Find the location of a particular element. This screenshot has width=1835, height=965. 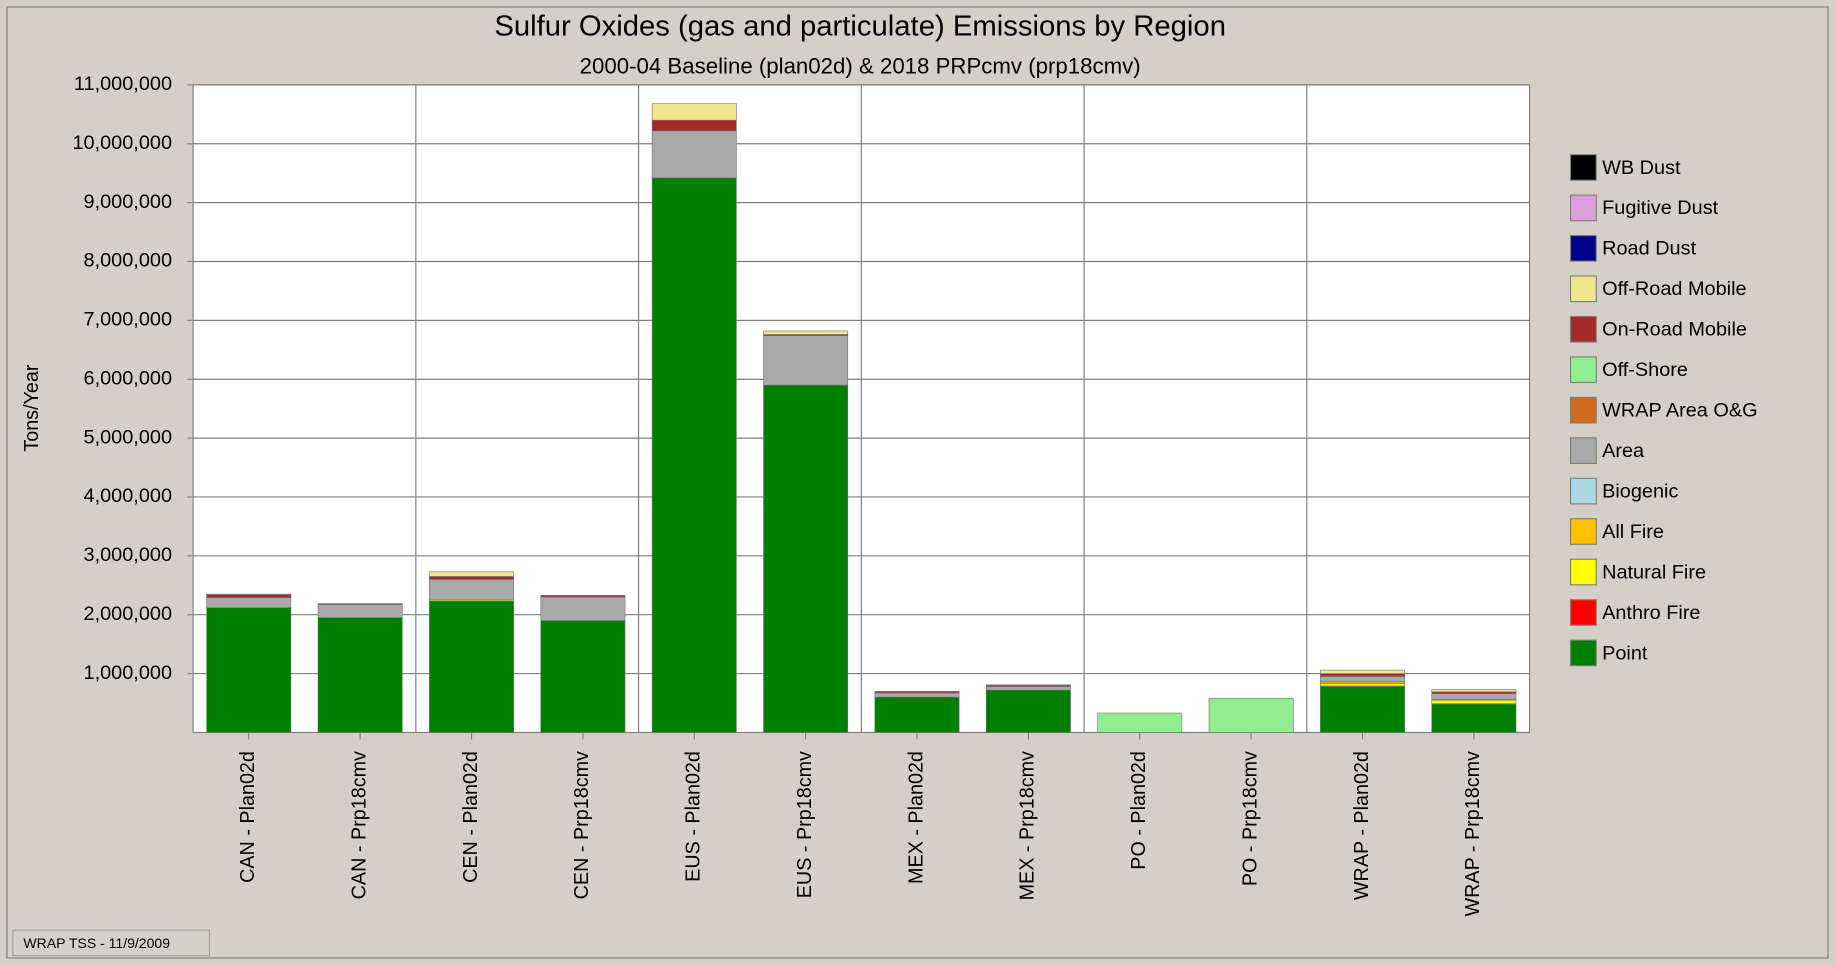

x-tick-label: PO - Prp18cmv is located at coordinates (1250, 818).